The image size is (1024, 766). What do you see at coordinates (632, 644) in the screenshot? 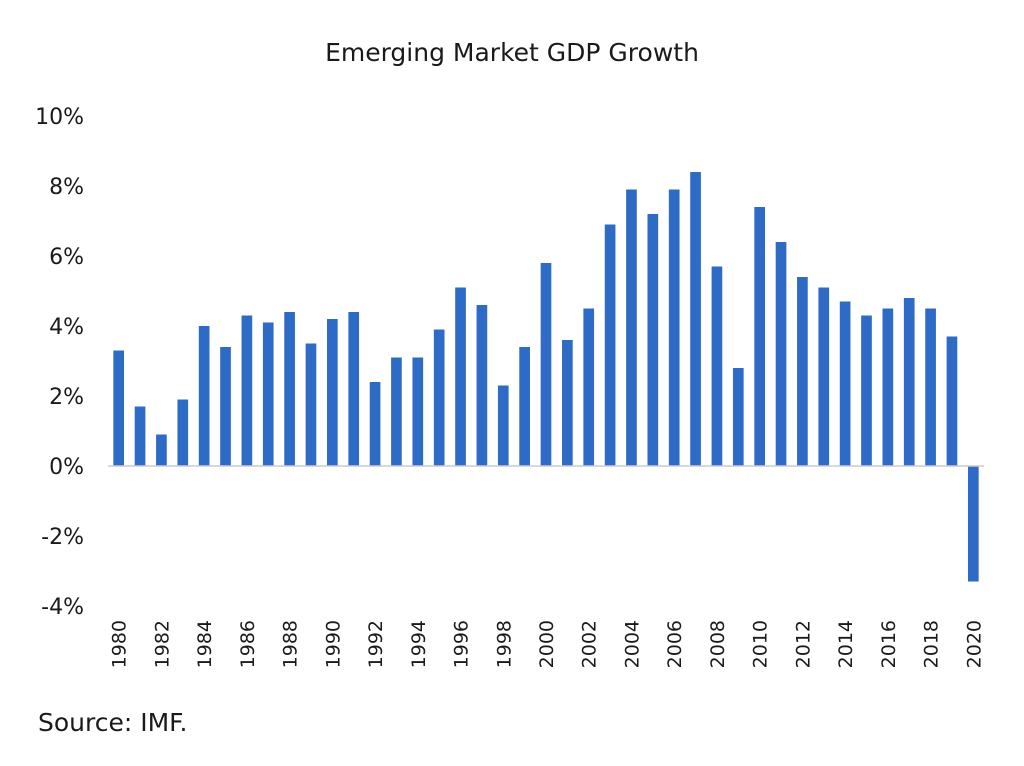
I see `x-tick-label: 2004` at bounding box center [632, 644].